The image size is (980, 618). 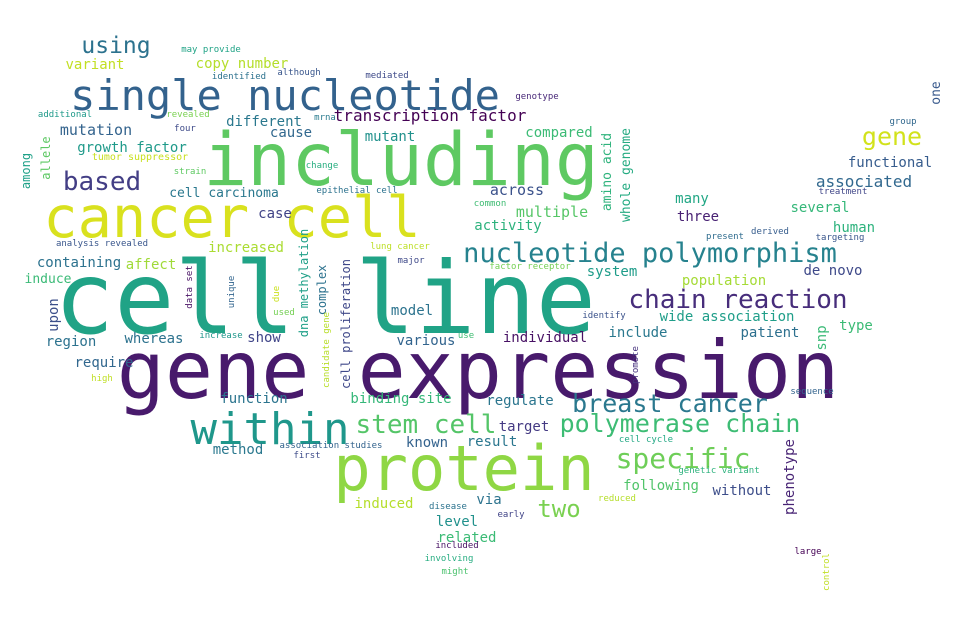 What do you see at coordinates (190, 286) in the screenshot?
I see `cloud-word: data set` at bounding box center [190, 286].